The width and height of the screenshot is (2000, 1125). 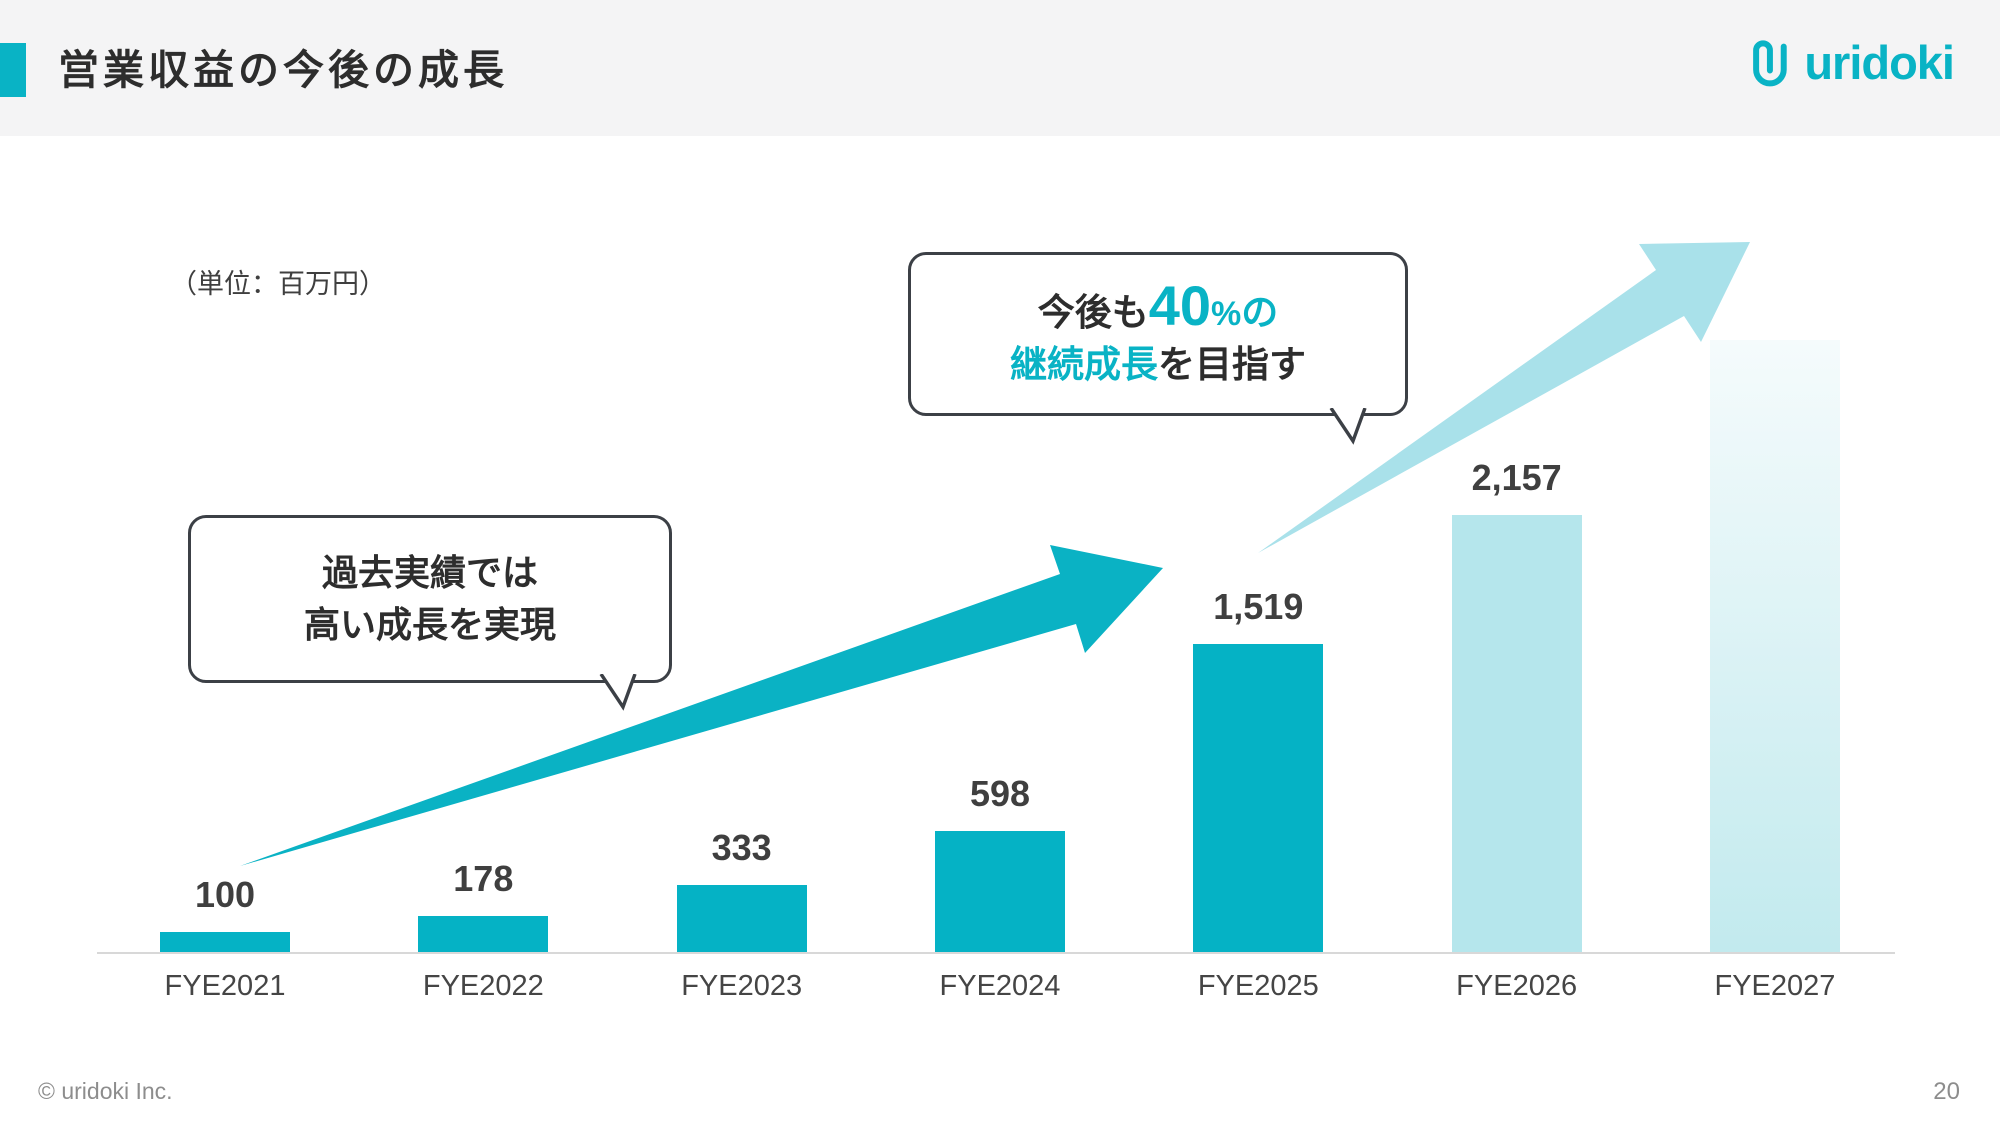 I want to click on x-axis-label-FYE2027: FYE2027, so click(x=1775, y=986).